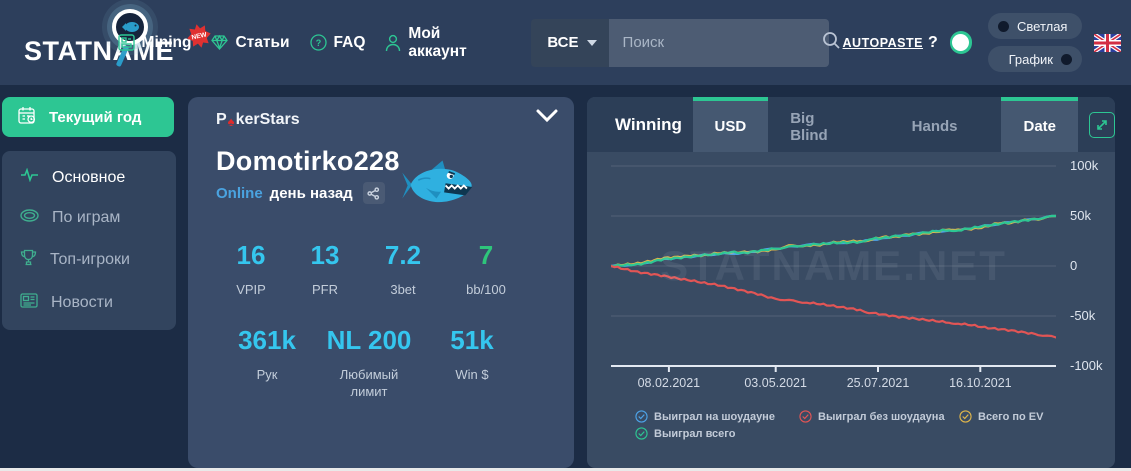 The height and width of the screenshot is (471, 1131). I want to click on x-tick-label: 25.07.2021, so click(878, 383).